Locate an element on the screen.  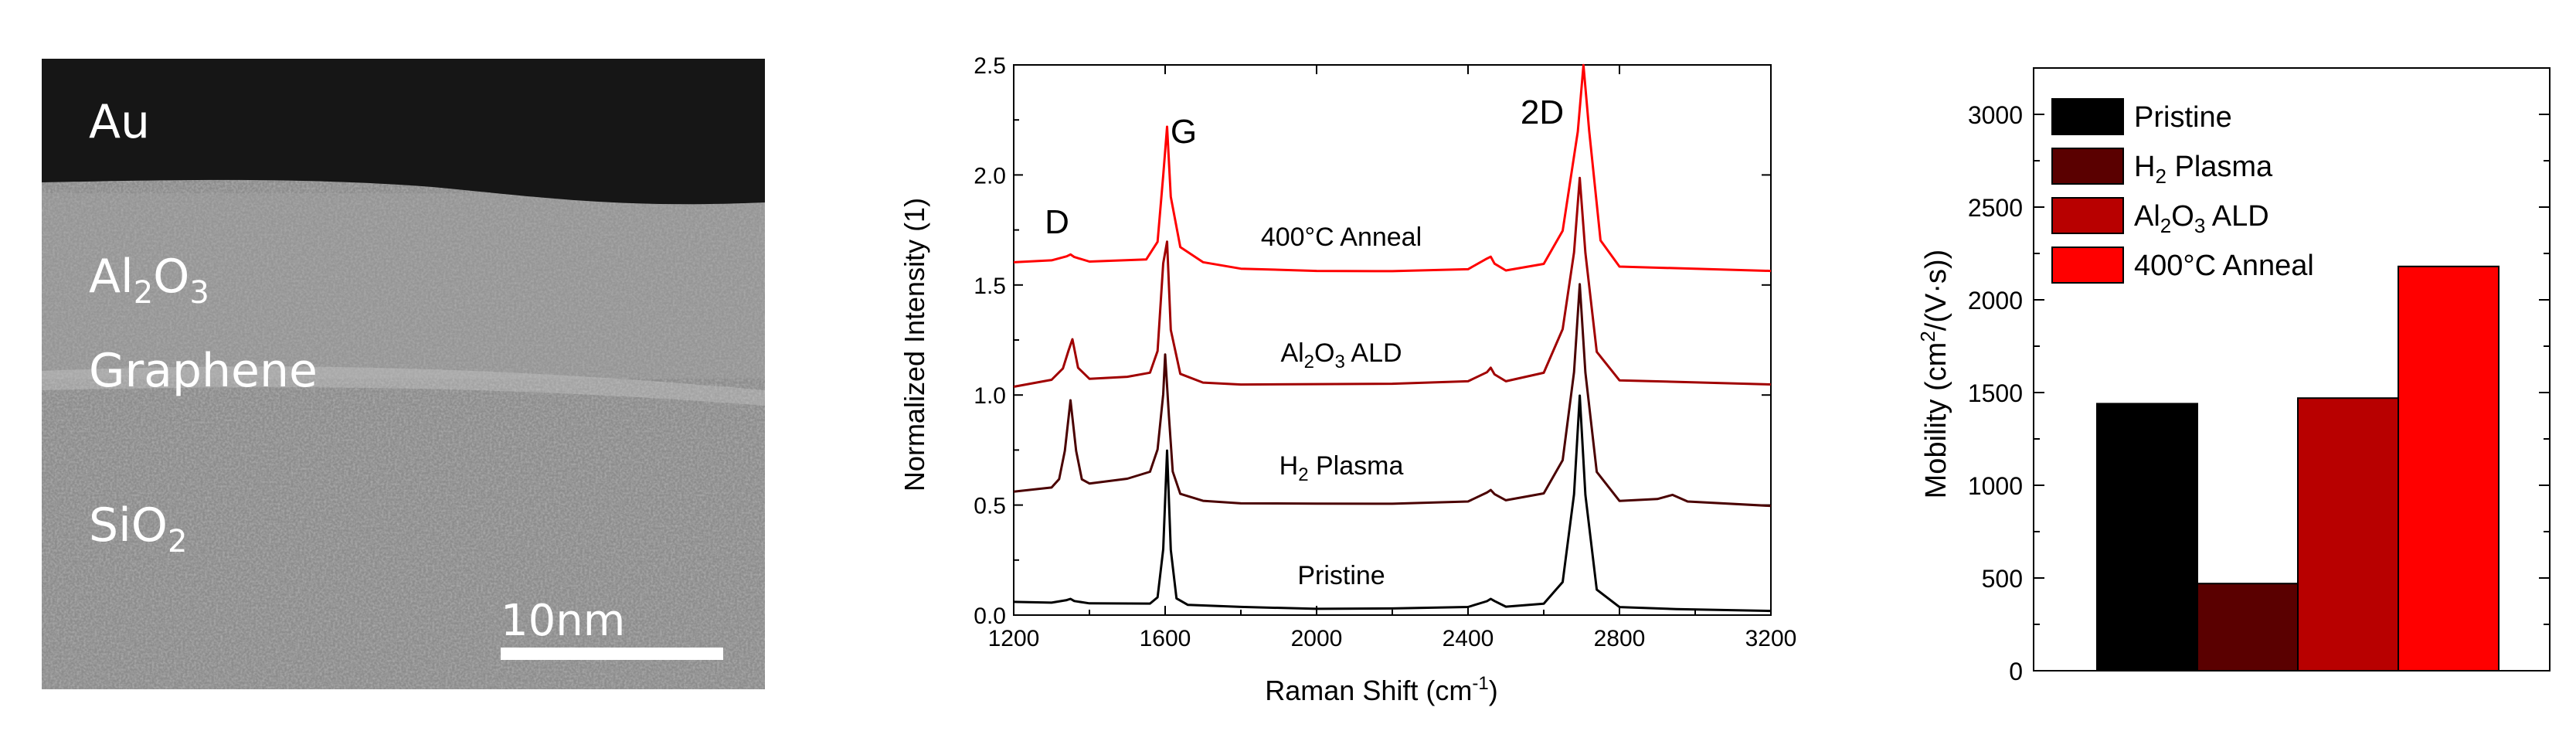
curve-label-pristine: Pristine is located at coordinates (1341, 575).